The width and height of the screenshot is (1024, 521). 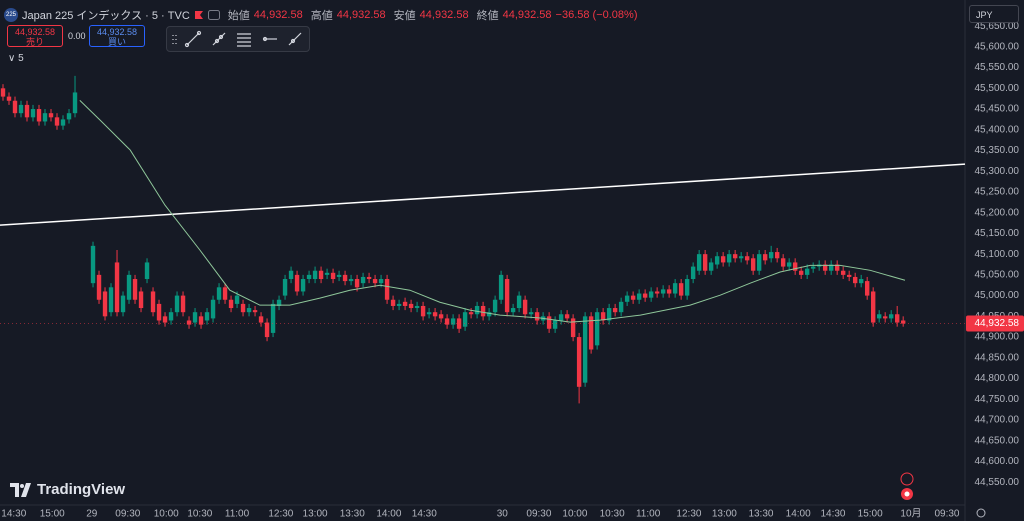 What do you see at coordinates (213, 15) in the screenshot?
I see `market-icon` at bounding box center [213, 15].